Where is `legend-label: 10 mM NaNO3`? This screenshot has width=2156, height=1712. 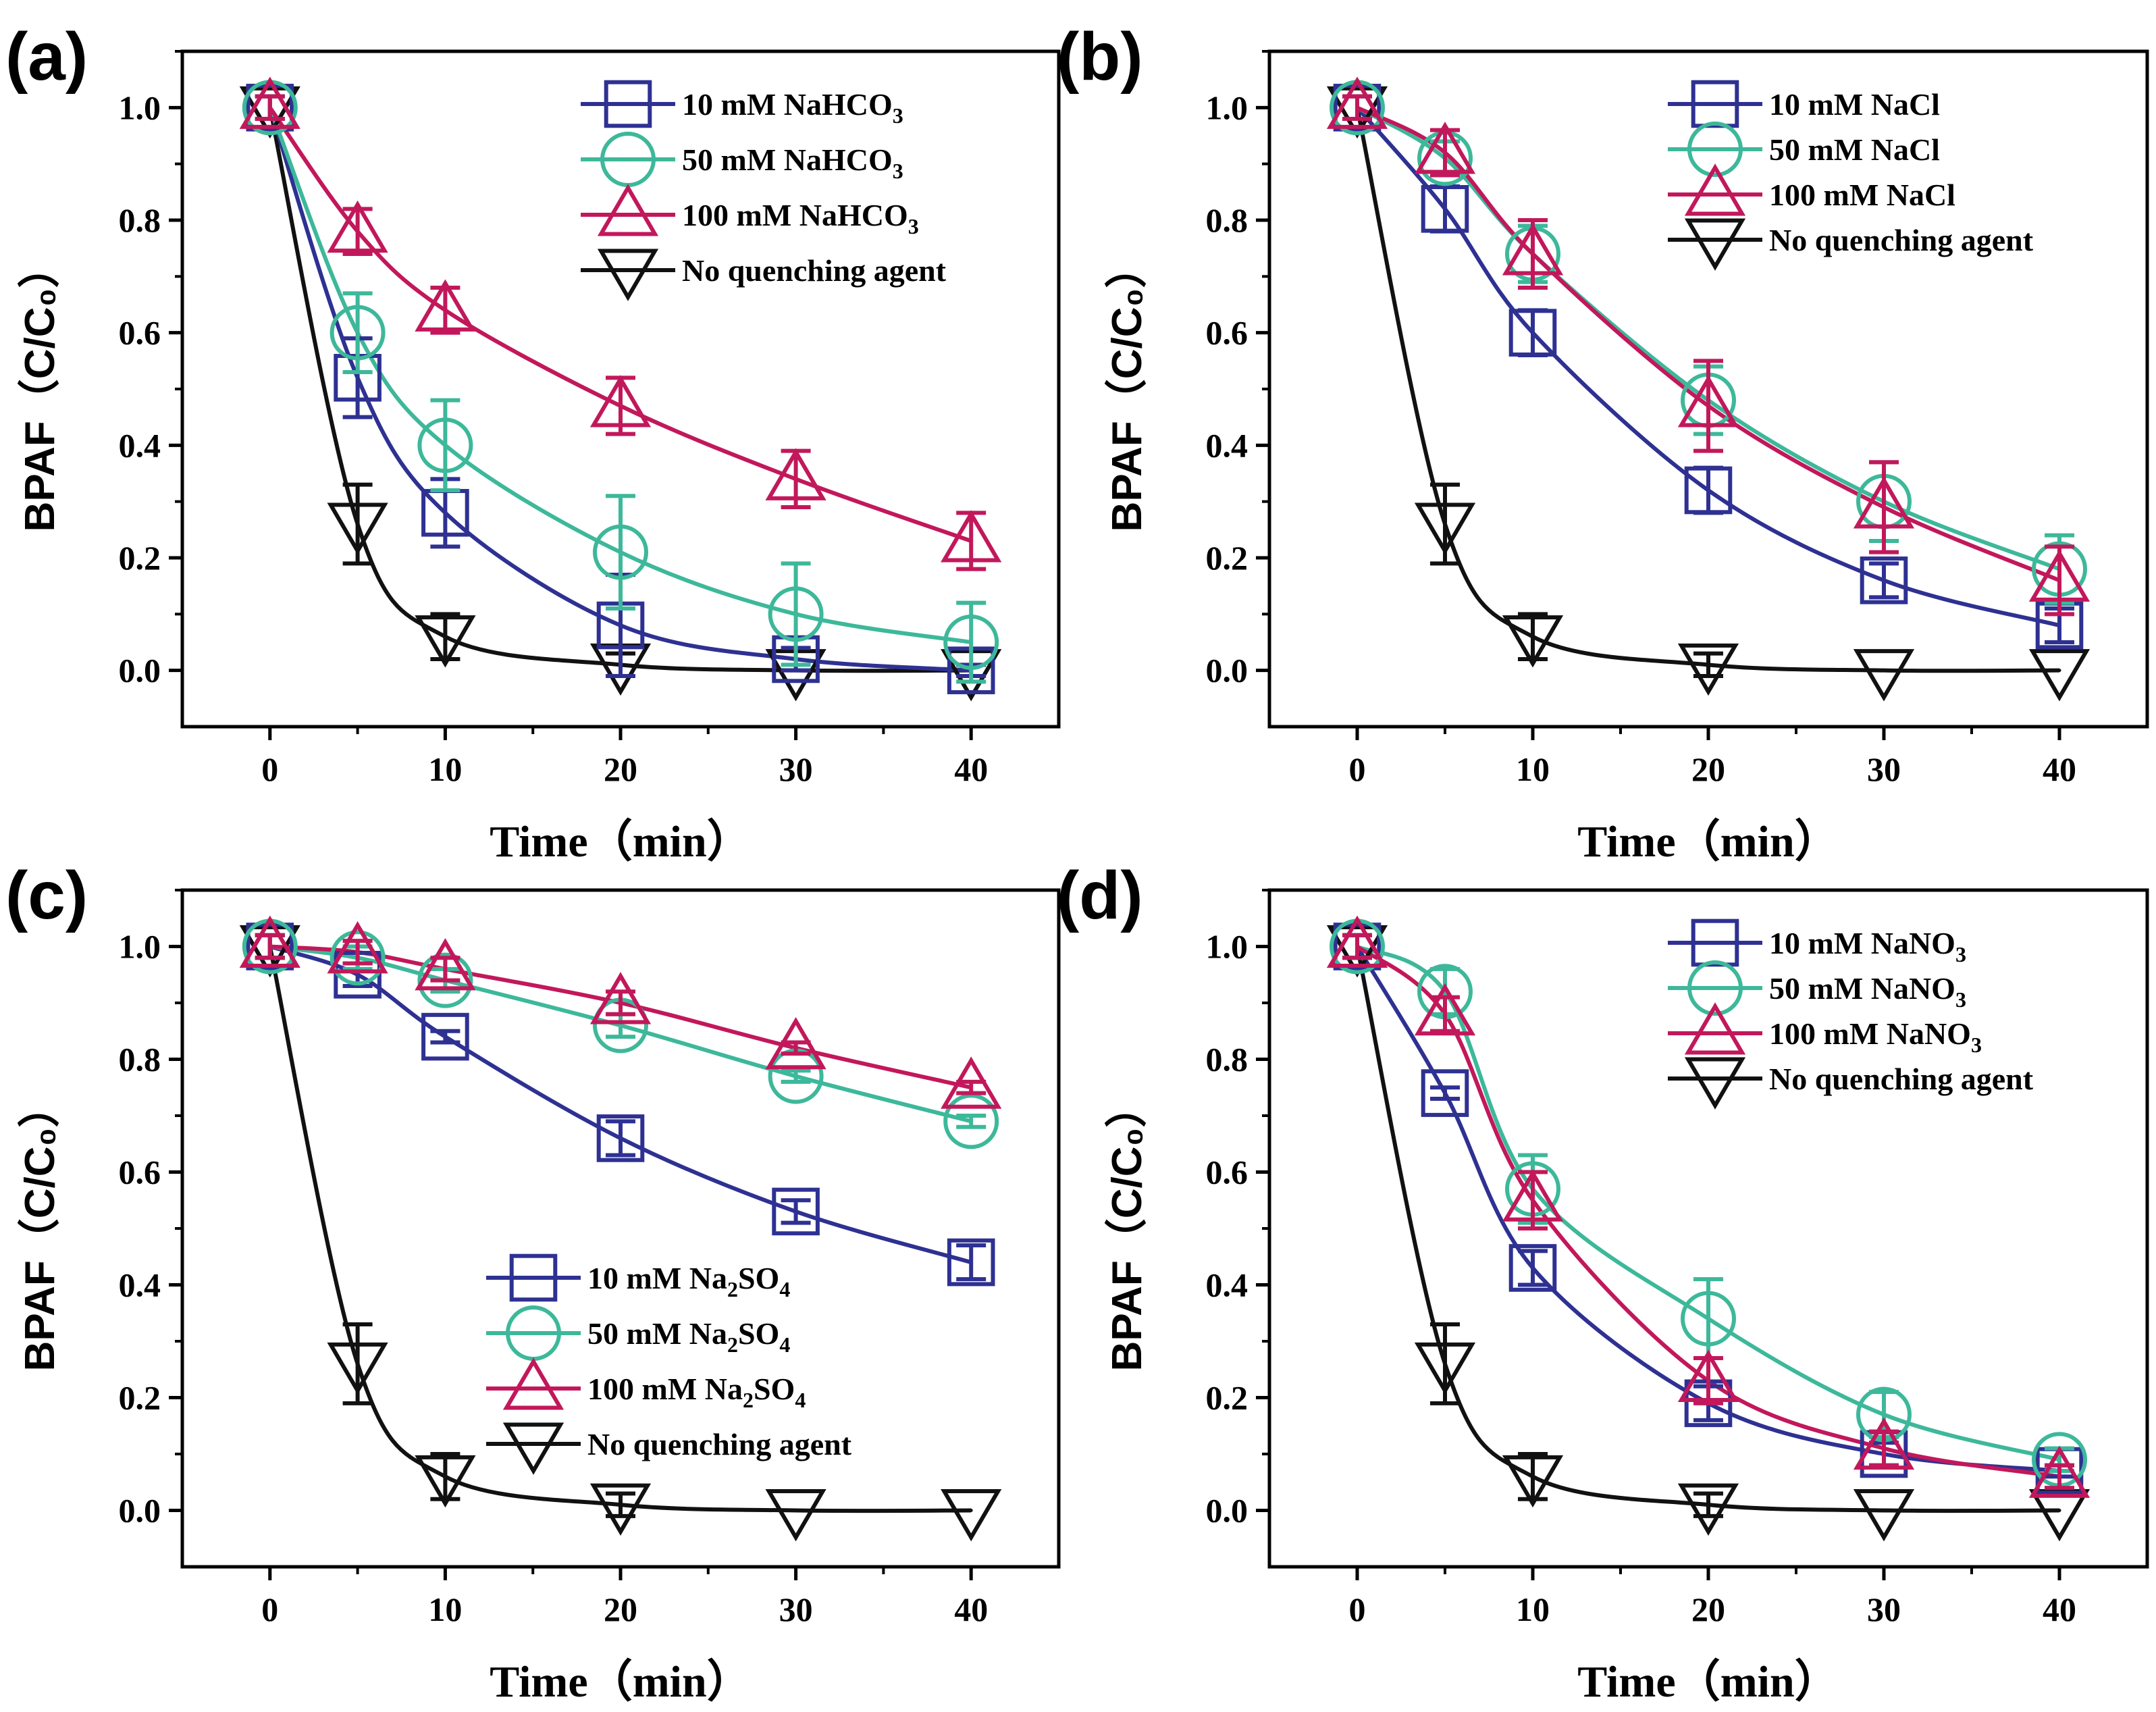
legend-label: 10 mM NaNO3 is located at coordinates (1867, 946).